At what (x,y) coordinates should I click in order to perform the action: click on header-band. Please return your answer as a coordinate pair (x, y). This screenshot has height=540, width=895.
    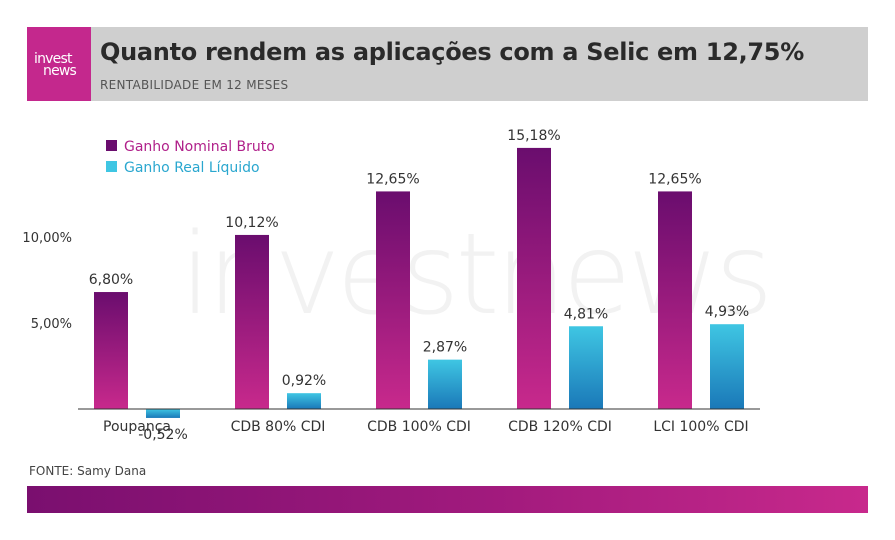
    Looking at the image, I should click on (447, 64).